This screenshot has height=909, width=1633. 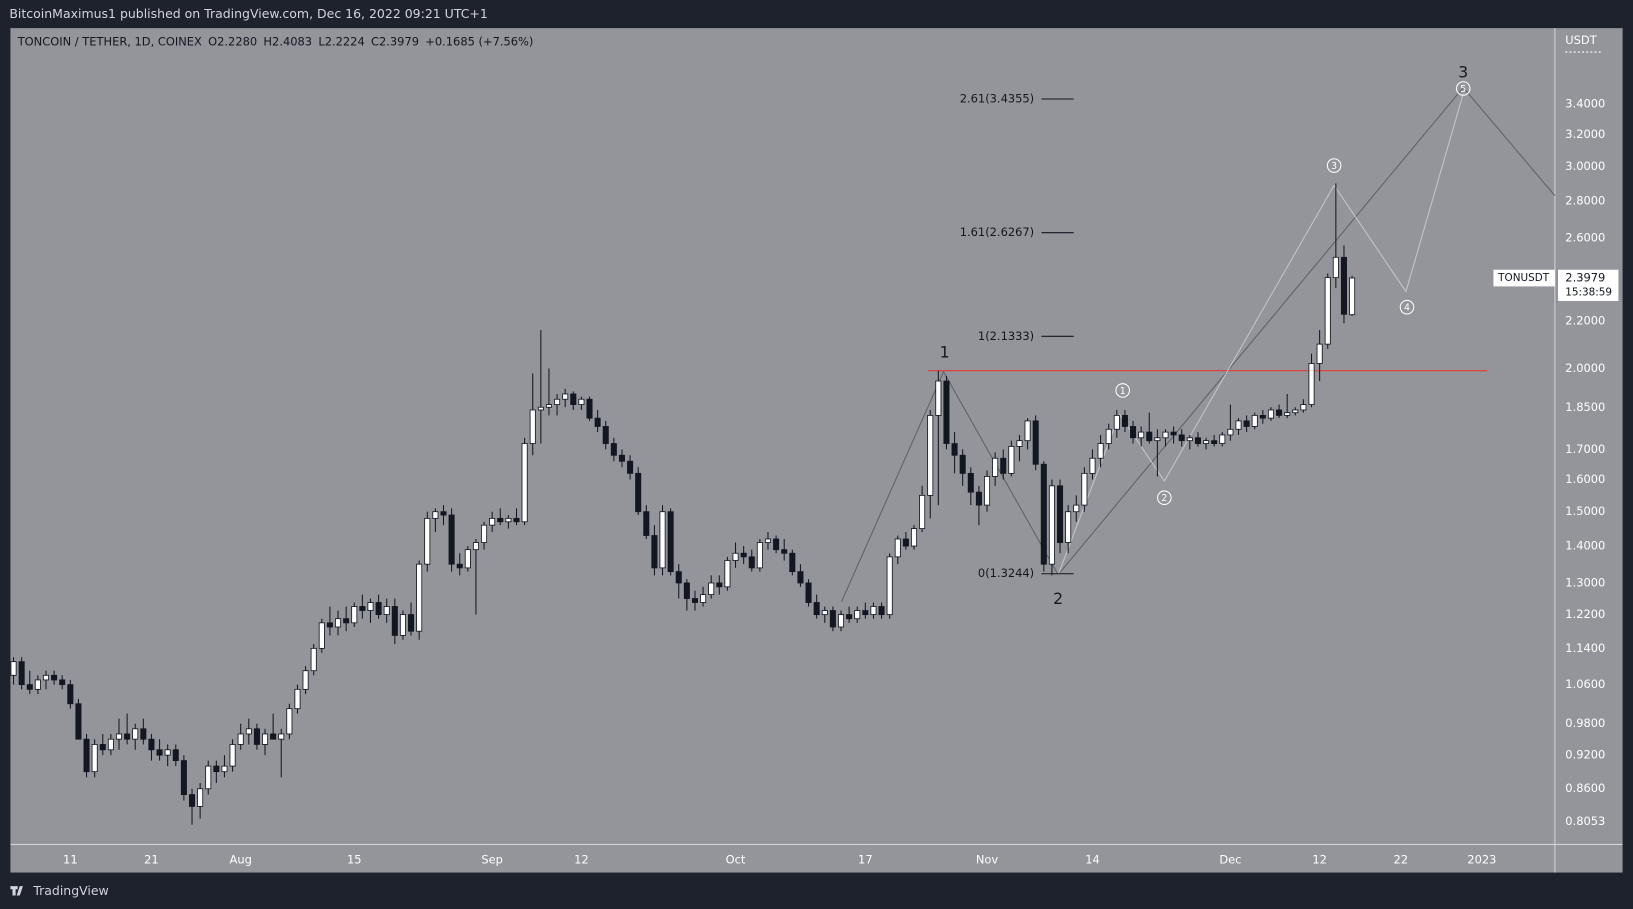 What do you see at coordinates (1123, 391) in the screenshot?
I see `subwave-label: 1` at bounding box center [1123, 391].